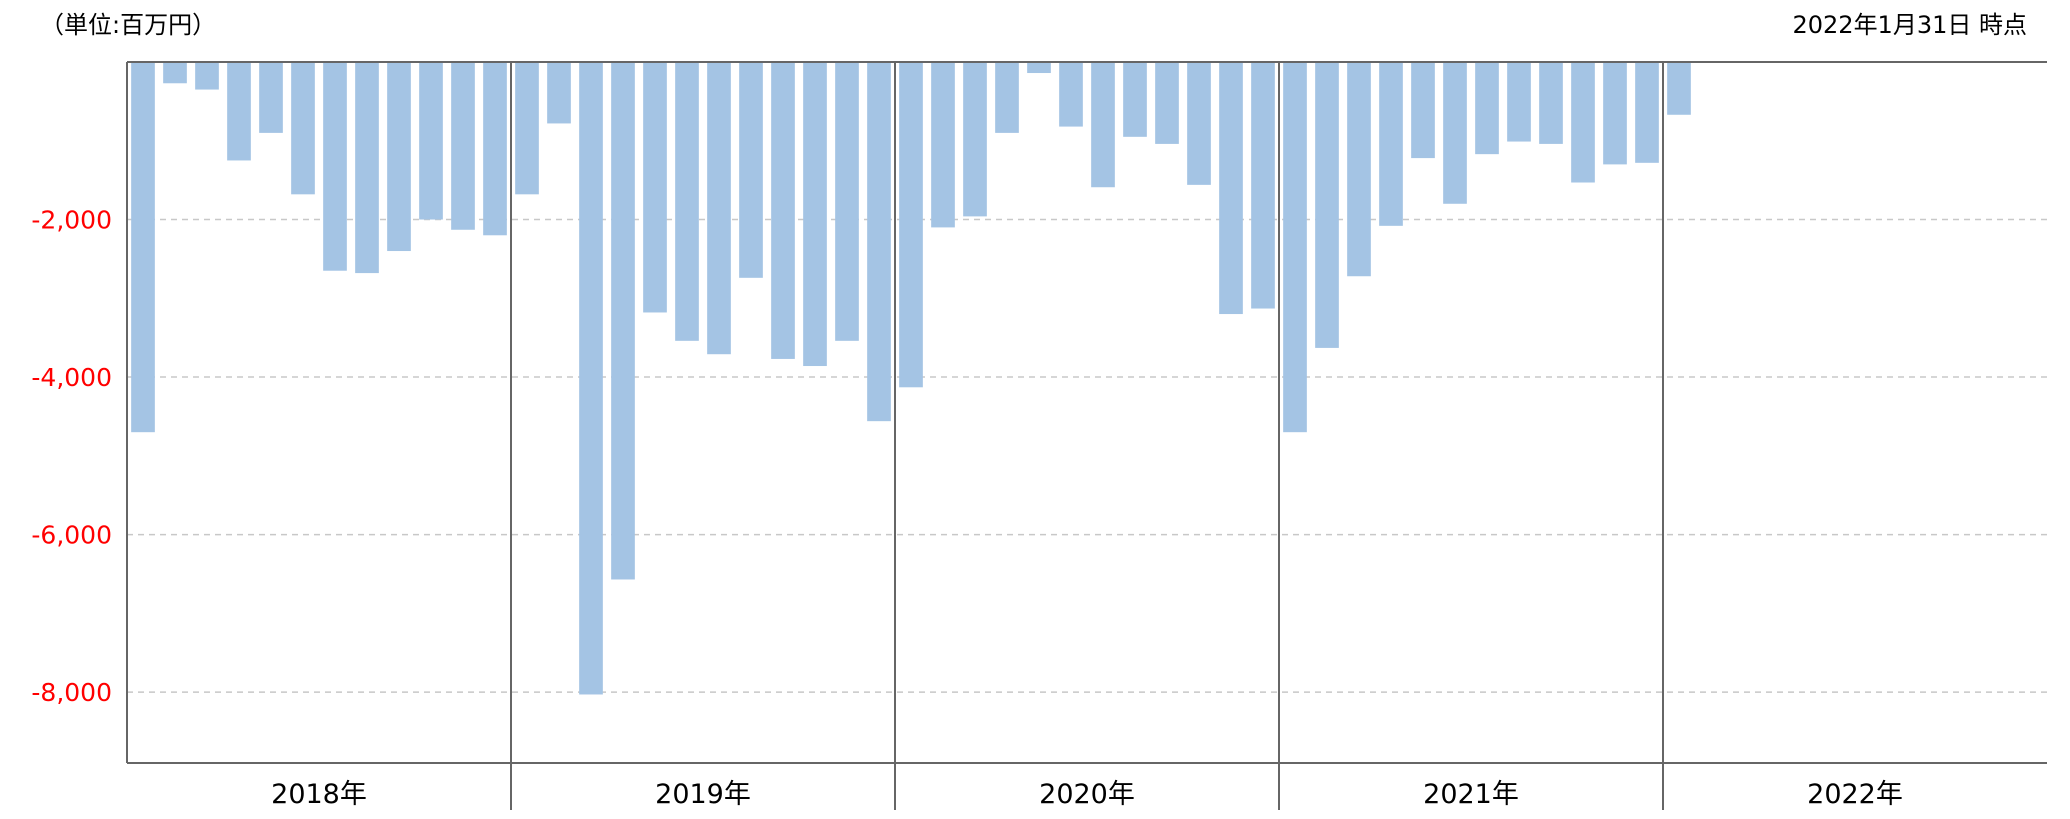 The height and width of the screenshot is (819, 2070). Describe the element at coordinates (1855, 794) in the screenshot. I see `x-tick-label: 2022年` at that location.